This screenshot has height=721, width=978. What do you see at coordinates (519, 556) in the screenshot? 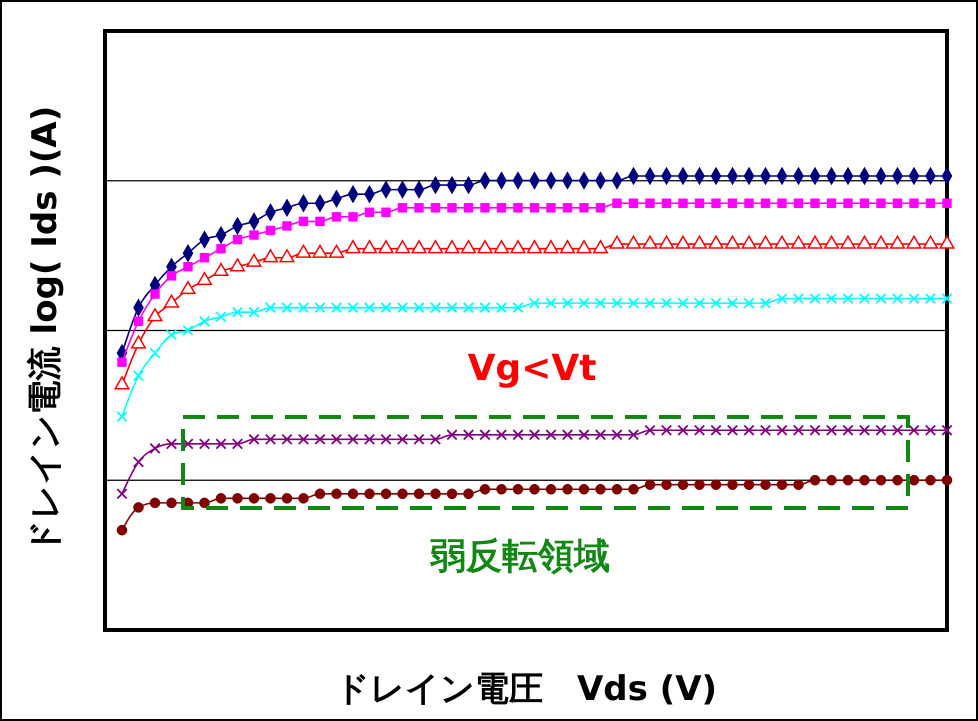
I see `annotation: 弱反転領域` at bounding box center [519, 556].